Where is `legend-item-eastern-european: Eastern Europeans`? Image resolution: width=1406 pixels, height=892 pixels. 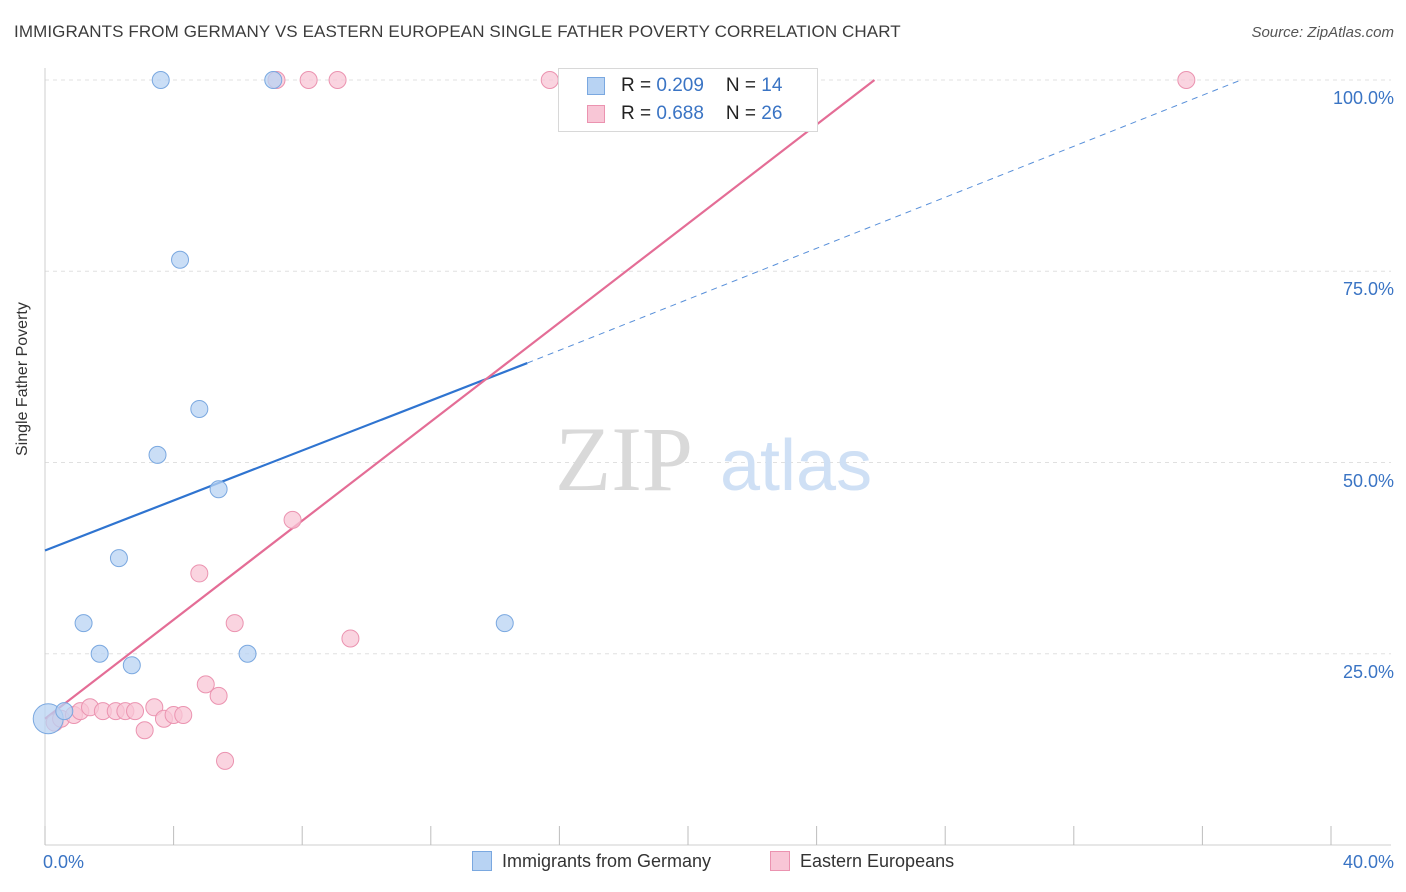
legend-item-eastern-european: Eastern Europeans is located at coordinates (862, 861).